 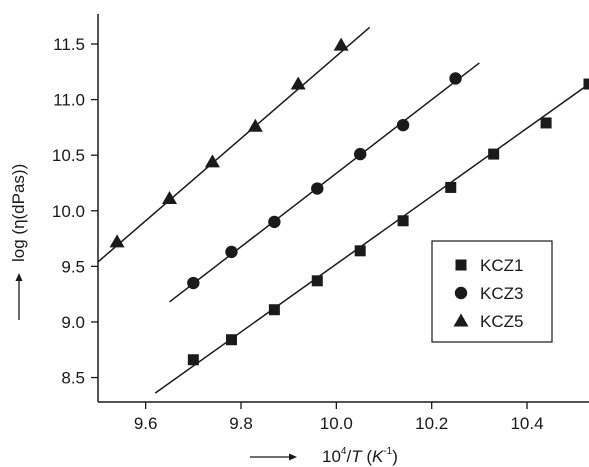 What do you see at coordinates (68, 155) in the screenshot?
I see `y-tick-label: 10.5` at bounding box center [68, 155].